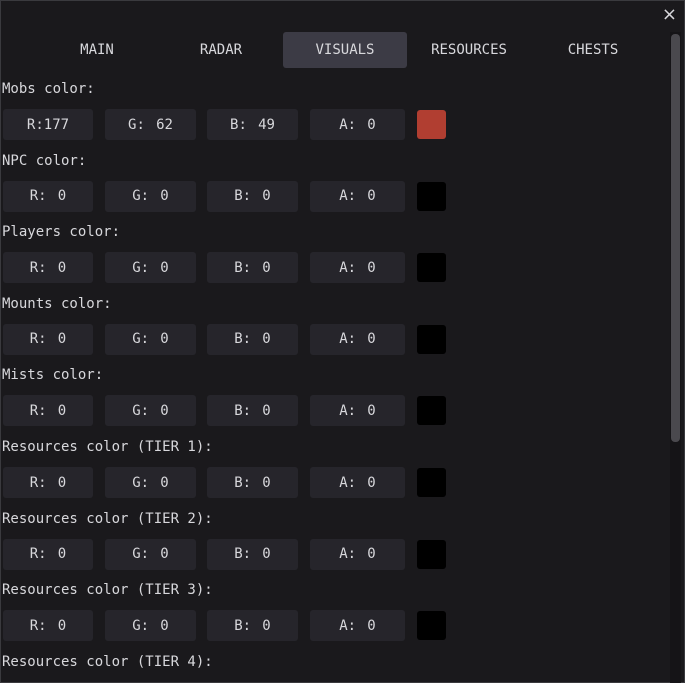 This screenshot has width=685, height=683. I want to click on color-field: R: 177, so click(48, 124).